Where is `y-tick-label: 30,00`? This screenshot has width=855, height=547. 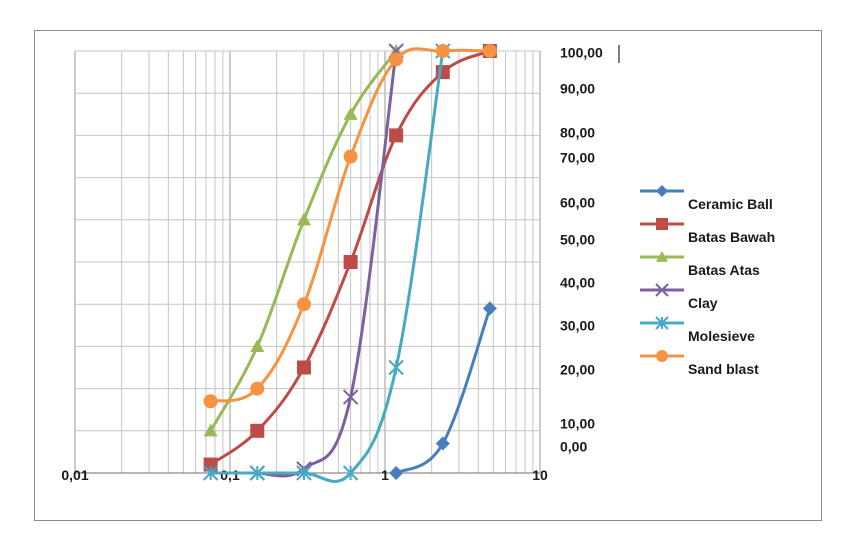
y-tick-label: 30,00 is located at coordinates (577, 326).